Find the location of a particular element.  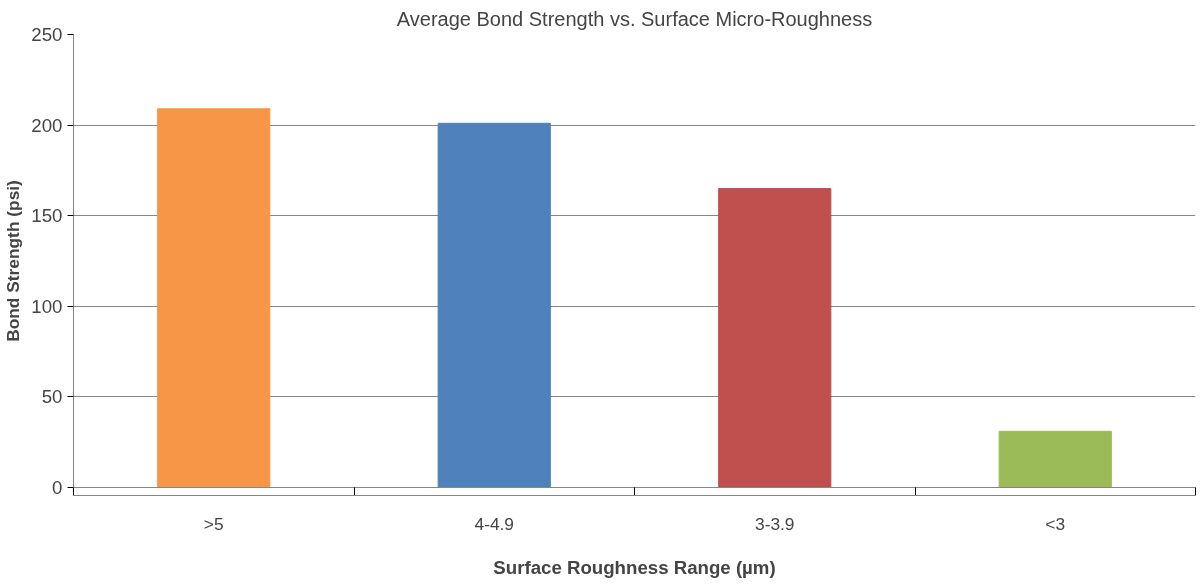

y-tick-label: 150 is located at coordinates (47, 216).